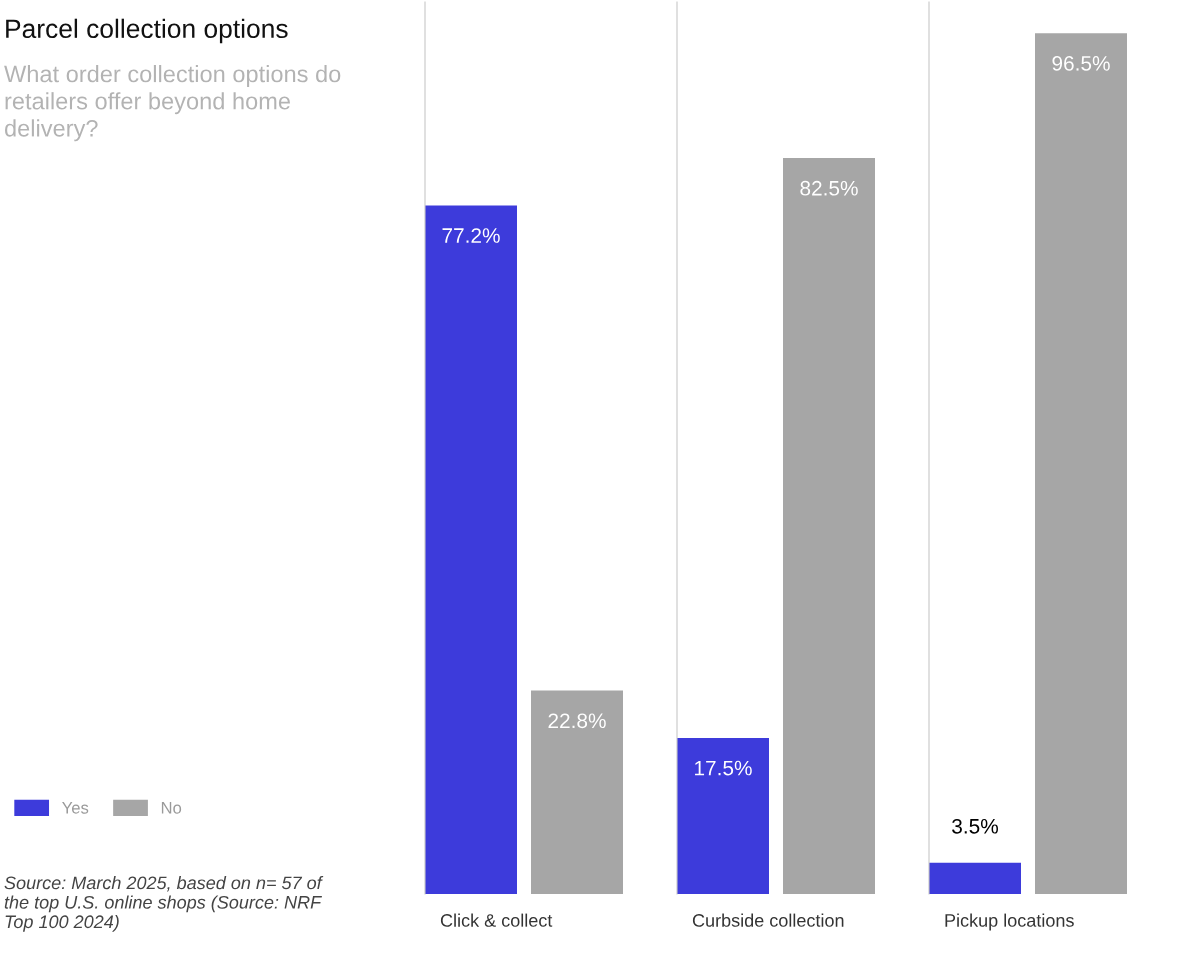  Describe the element at coordinates (471, 235) in the screenshot. I see `data-label: 77.2%` at that location.